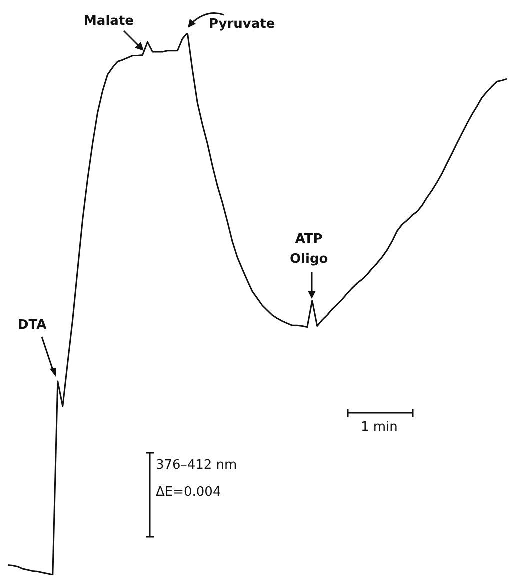 This screenshot has height=576, width=508. I want to click on annotation: ATP Oligo, so click(309, 250).